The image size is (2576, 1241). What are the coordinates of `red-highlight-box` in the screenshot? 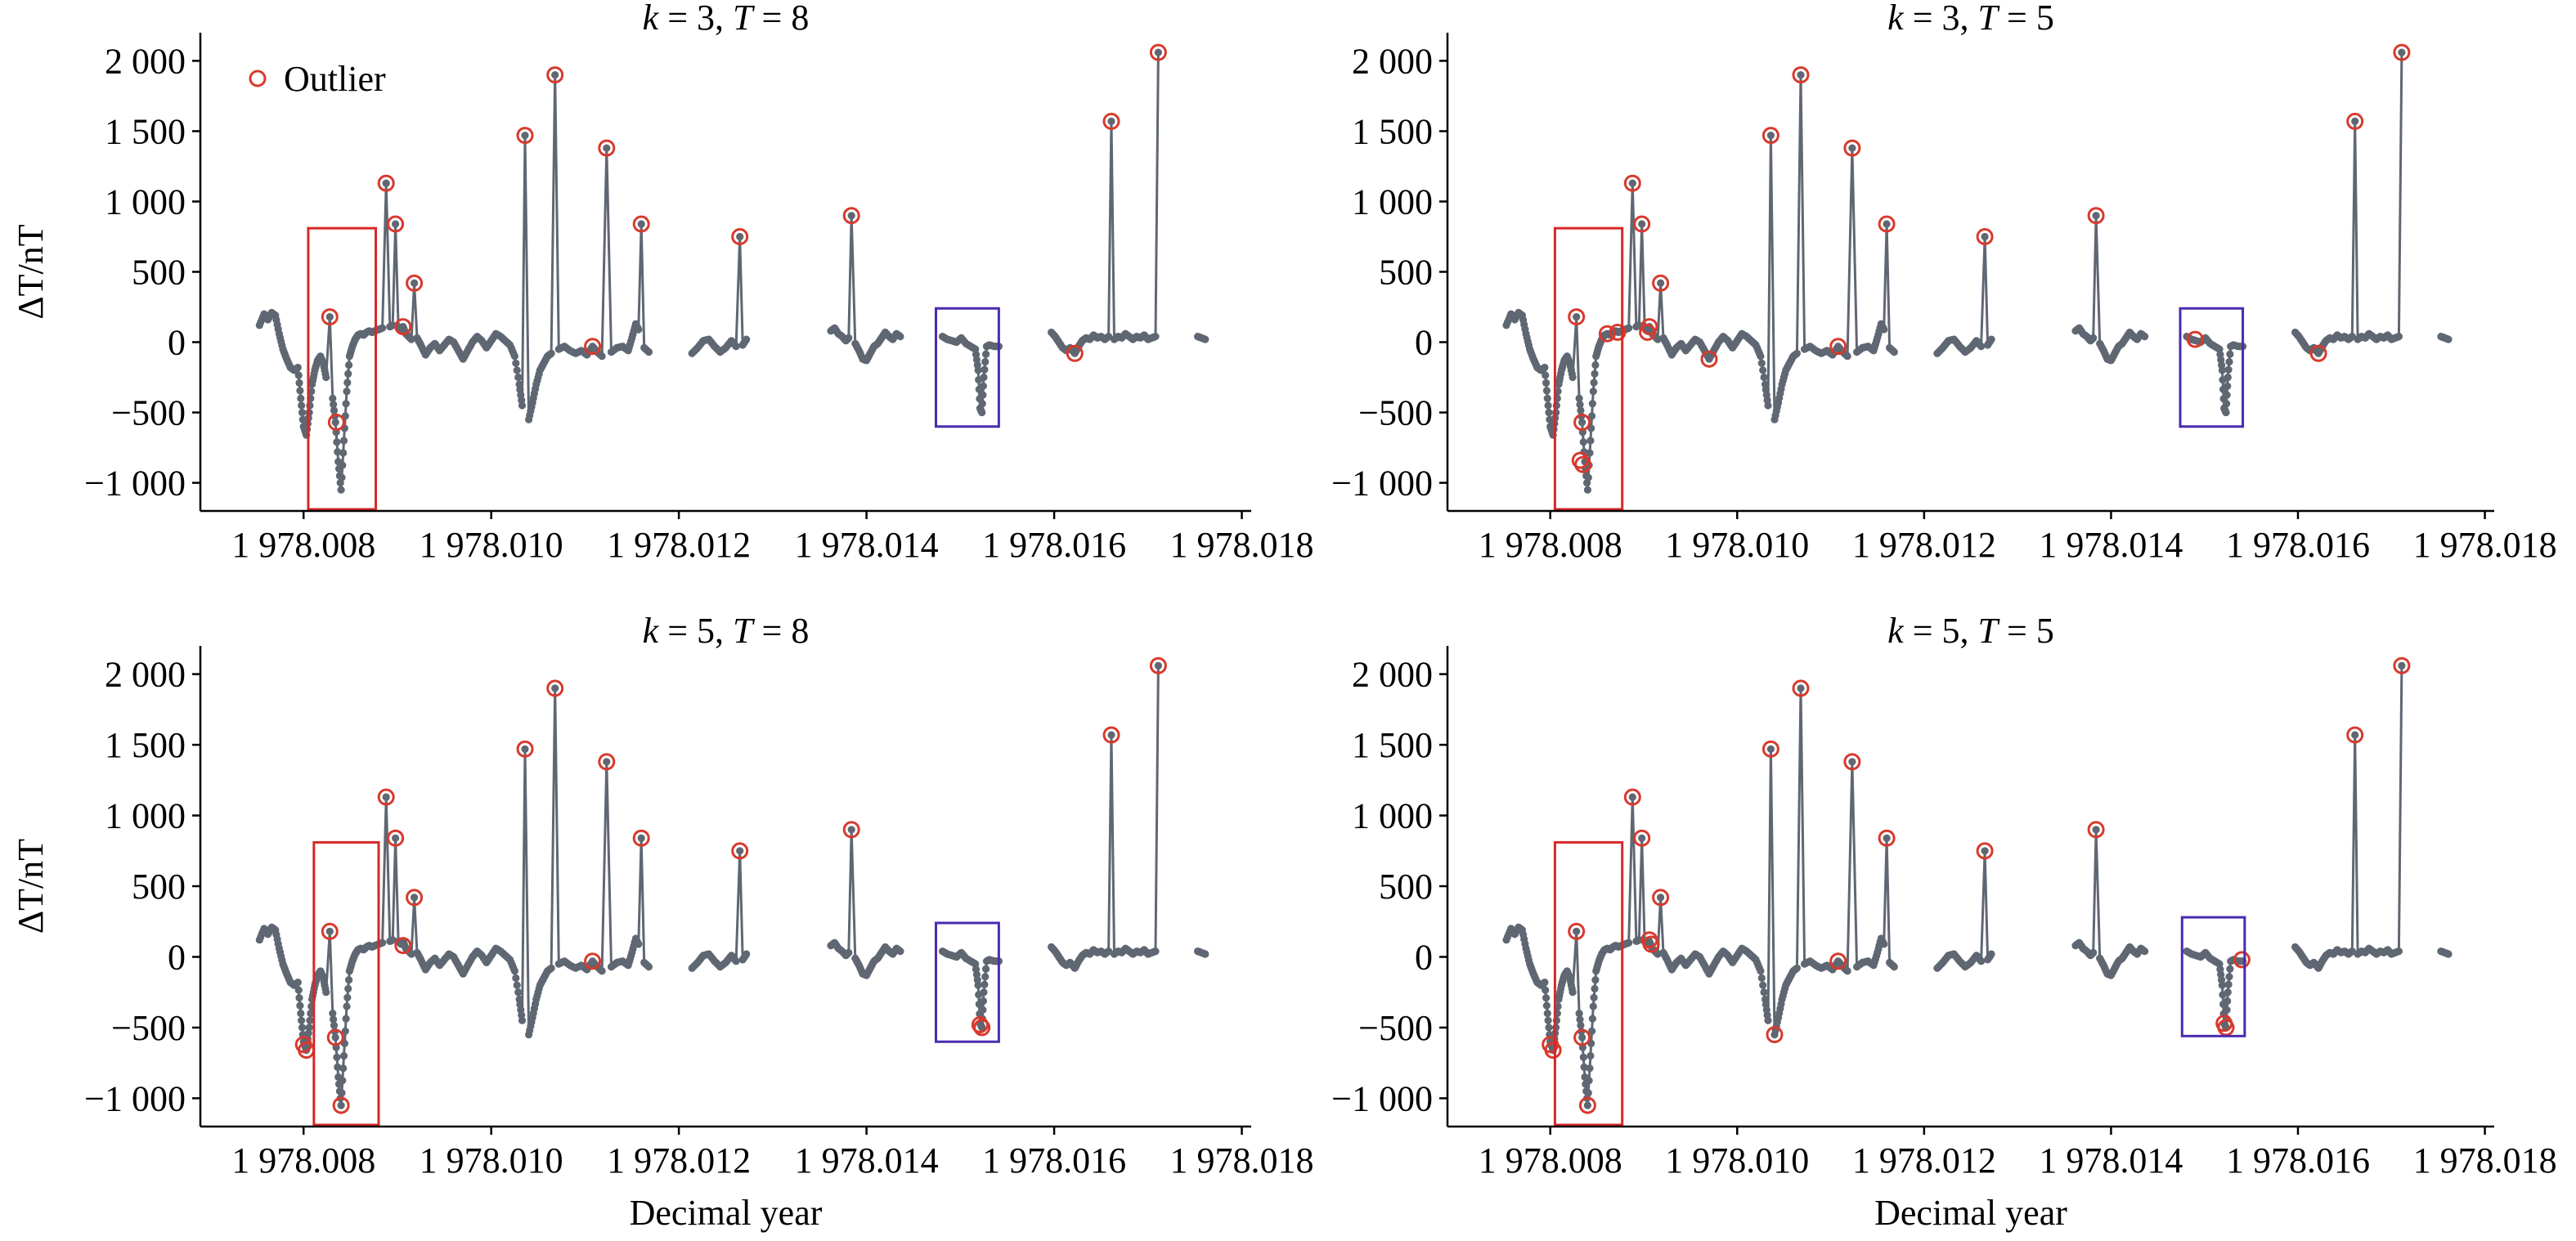 It's located at (1588, 368).